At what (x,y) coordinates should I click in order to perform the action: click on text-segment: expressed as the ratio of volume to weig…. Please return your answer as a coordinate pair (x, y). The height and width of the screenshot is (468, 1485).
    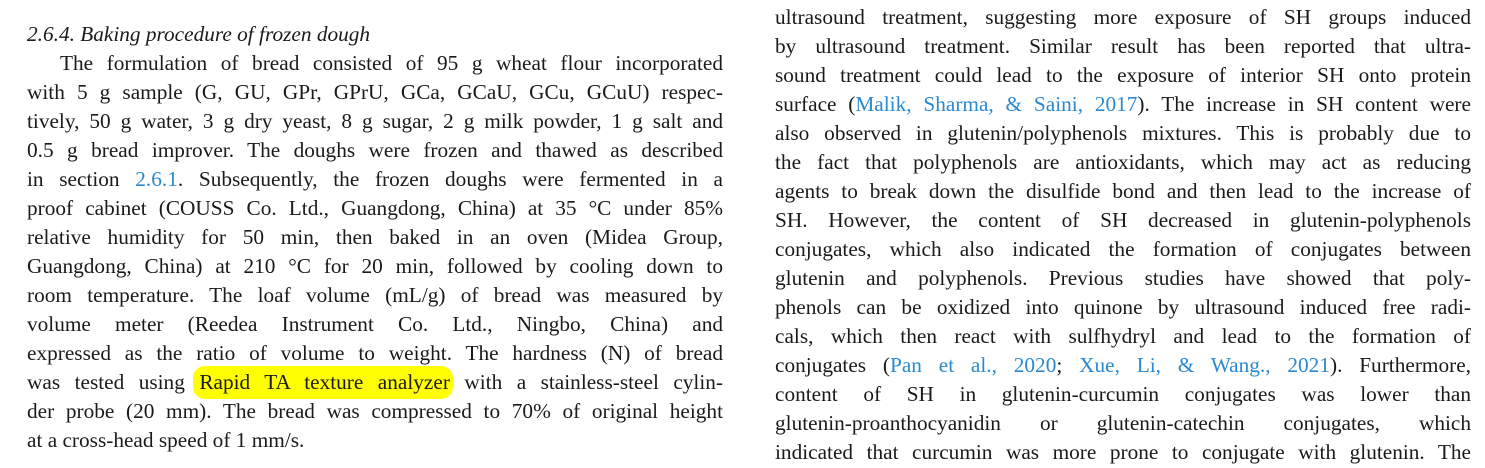
    Looking at the image, I should click on (375, 353).